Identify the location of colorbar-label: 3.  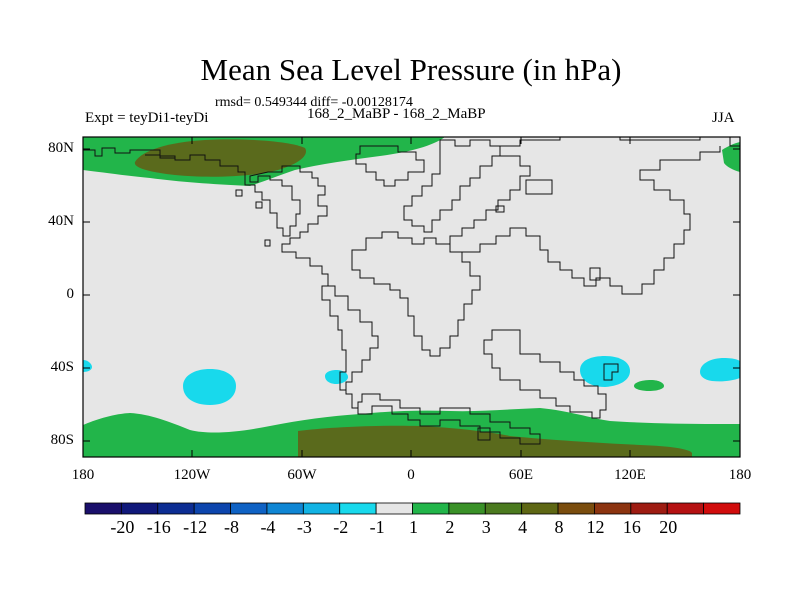
(486, 527).